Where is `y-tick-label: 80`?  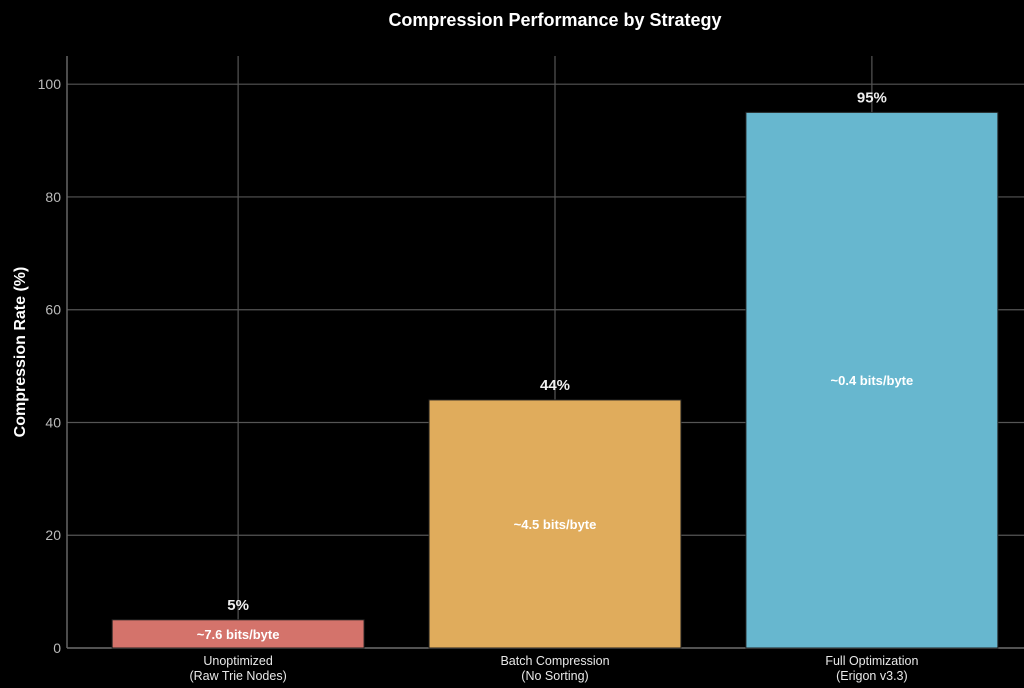
y-tick-label: 80 is located at coordinates (53, 197).